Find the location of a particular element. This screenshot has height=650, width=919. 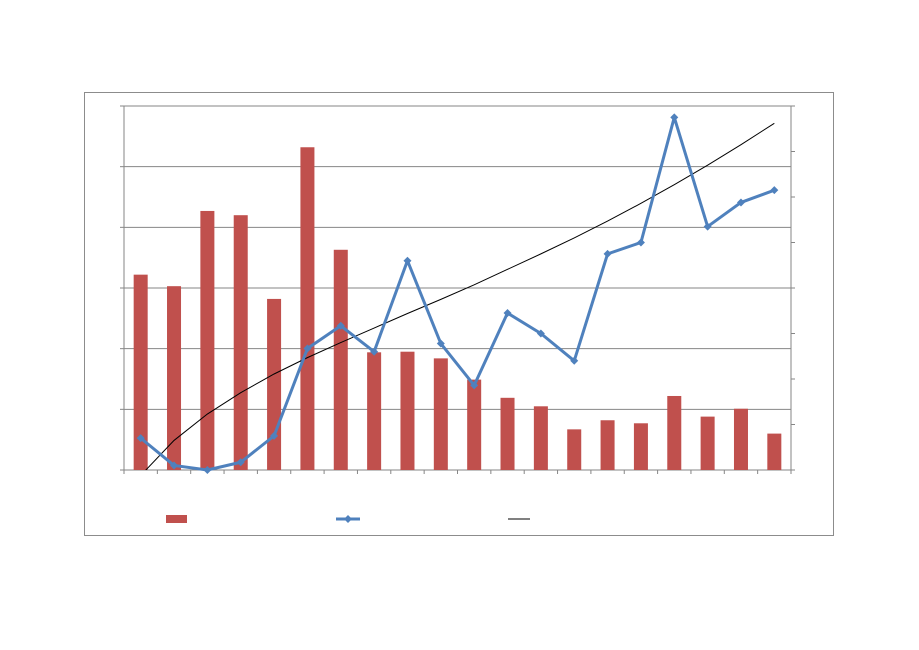

legend-line-marker is located at coordinates (348, 519).